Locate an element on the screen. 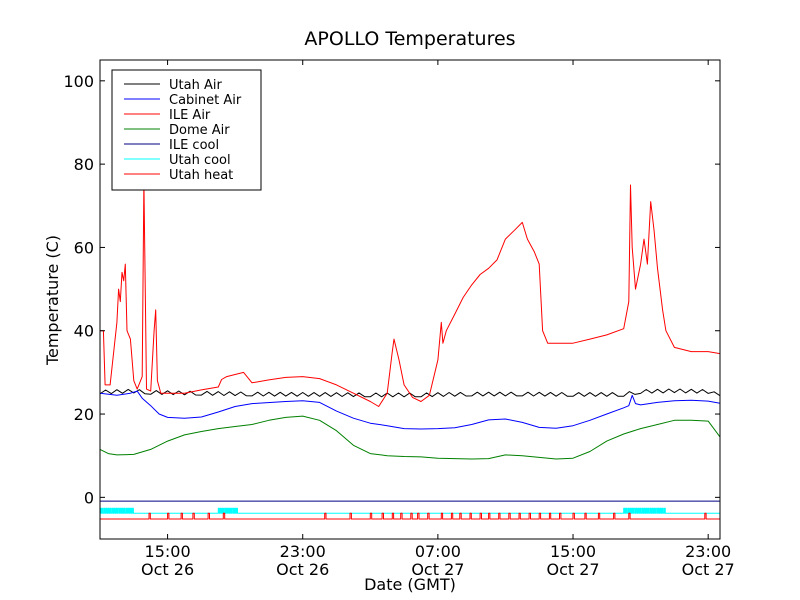 This screenshot has height=600, width=800. series-line-utah-cool is located at coordinates (410, 510).